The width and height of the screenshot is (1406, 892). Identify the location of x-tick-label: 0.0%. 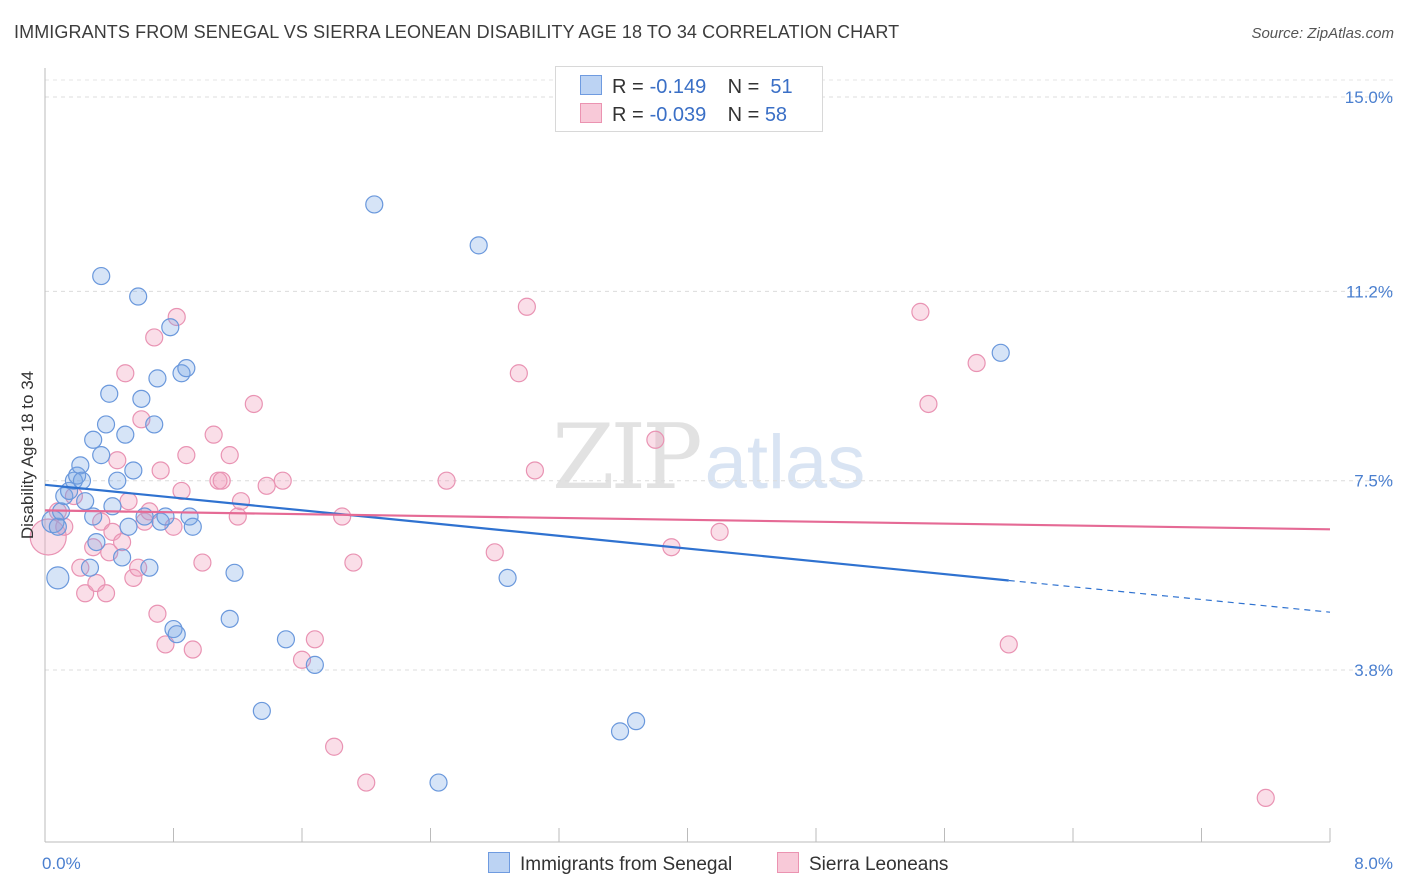
(61, 863).